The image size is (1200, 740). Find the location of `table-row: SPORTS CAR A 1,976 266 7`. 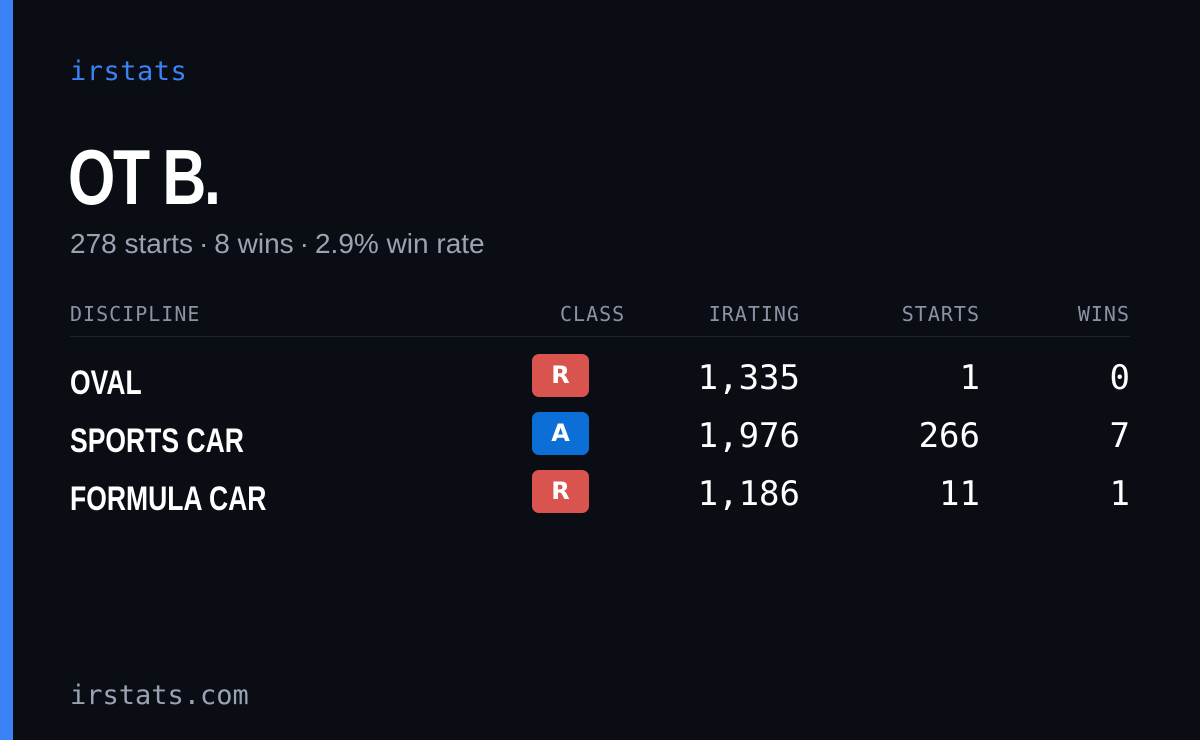

table-row: SPORTS CAR A 1,976 266 7 is located at coordinates (600, 441).